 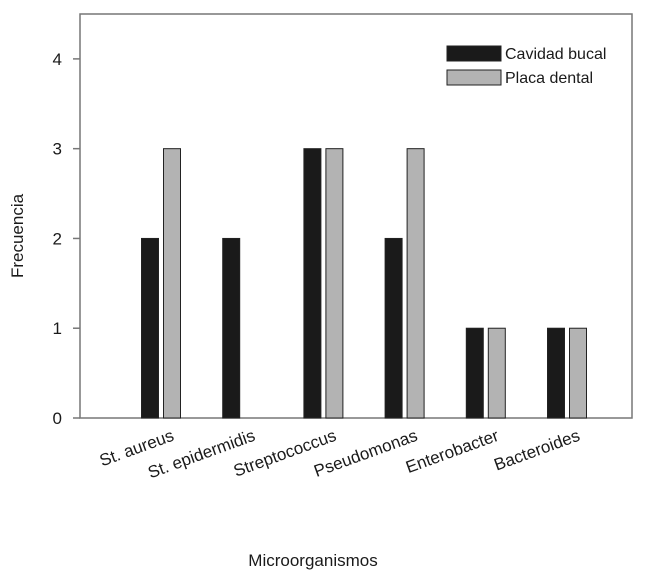 What do you see at coordinates (537, 450) in the screenshot?
I see `x-tick-label: Bacteroides` at bounding box center [537, 450].